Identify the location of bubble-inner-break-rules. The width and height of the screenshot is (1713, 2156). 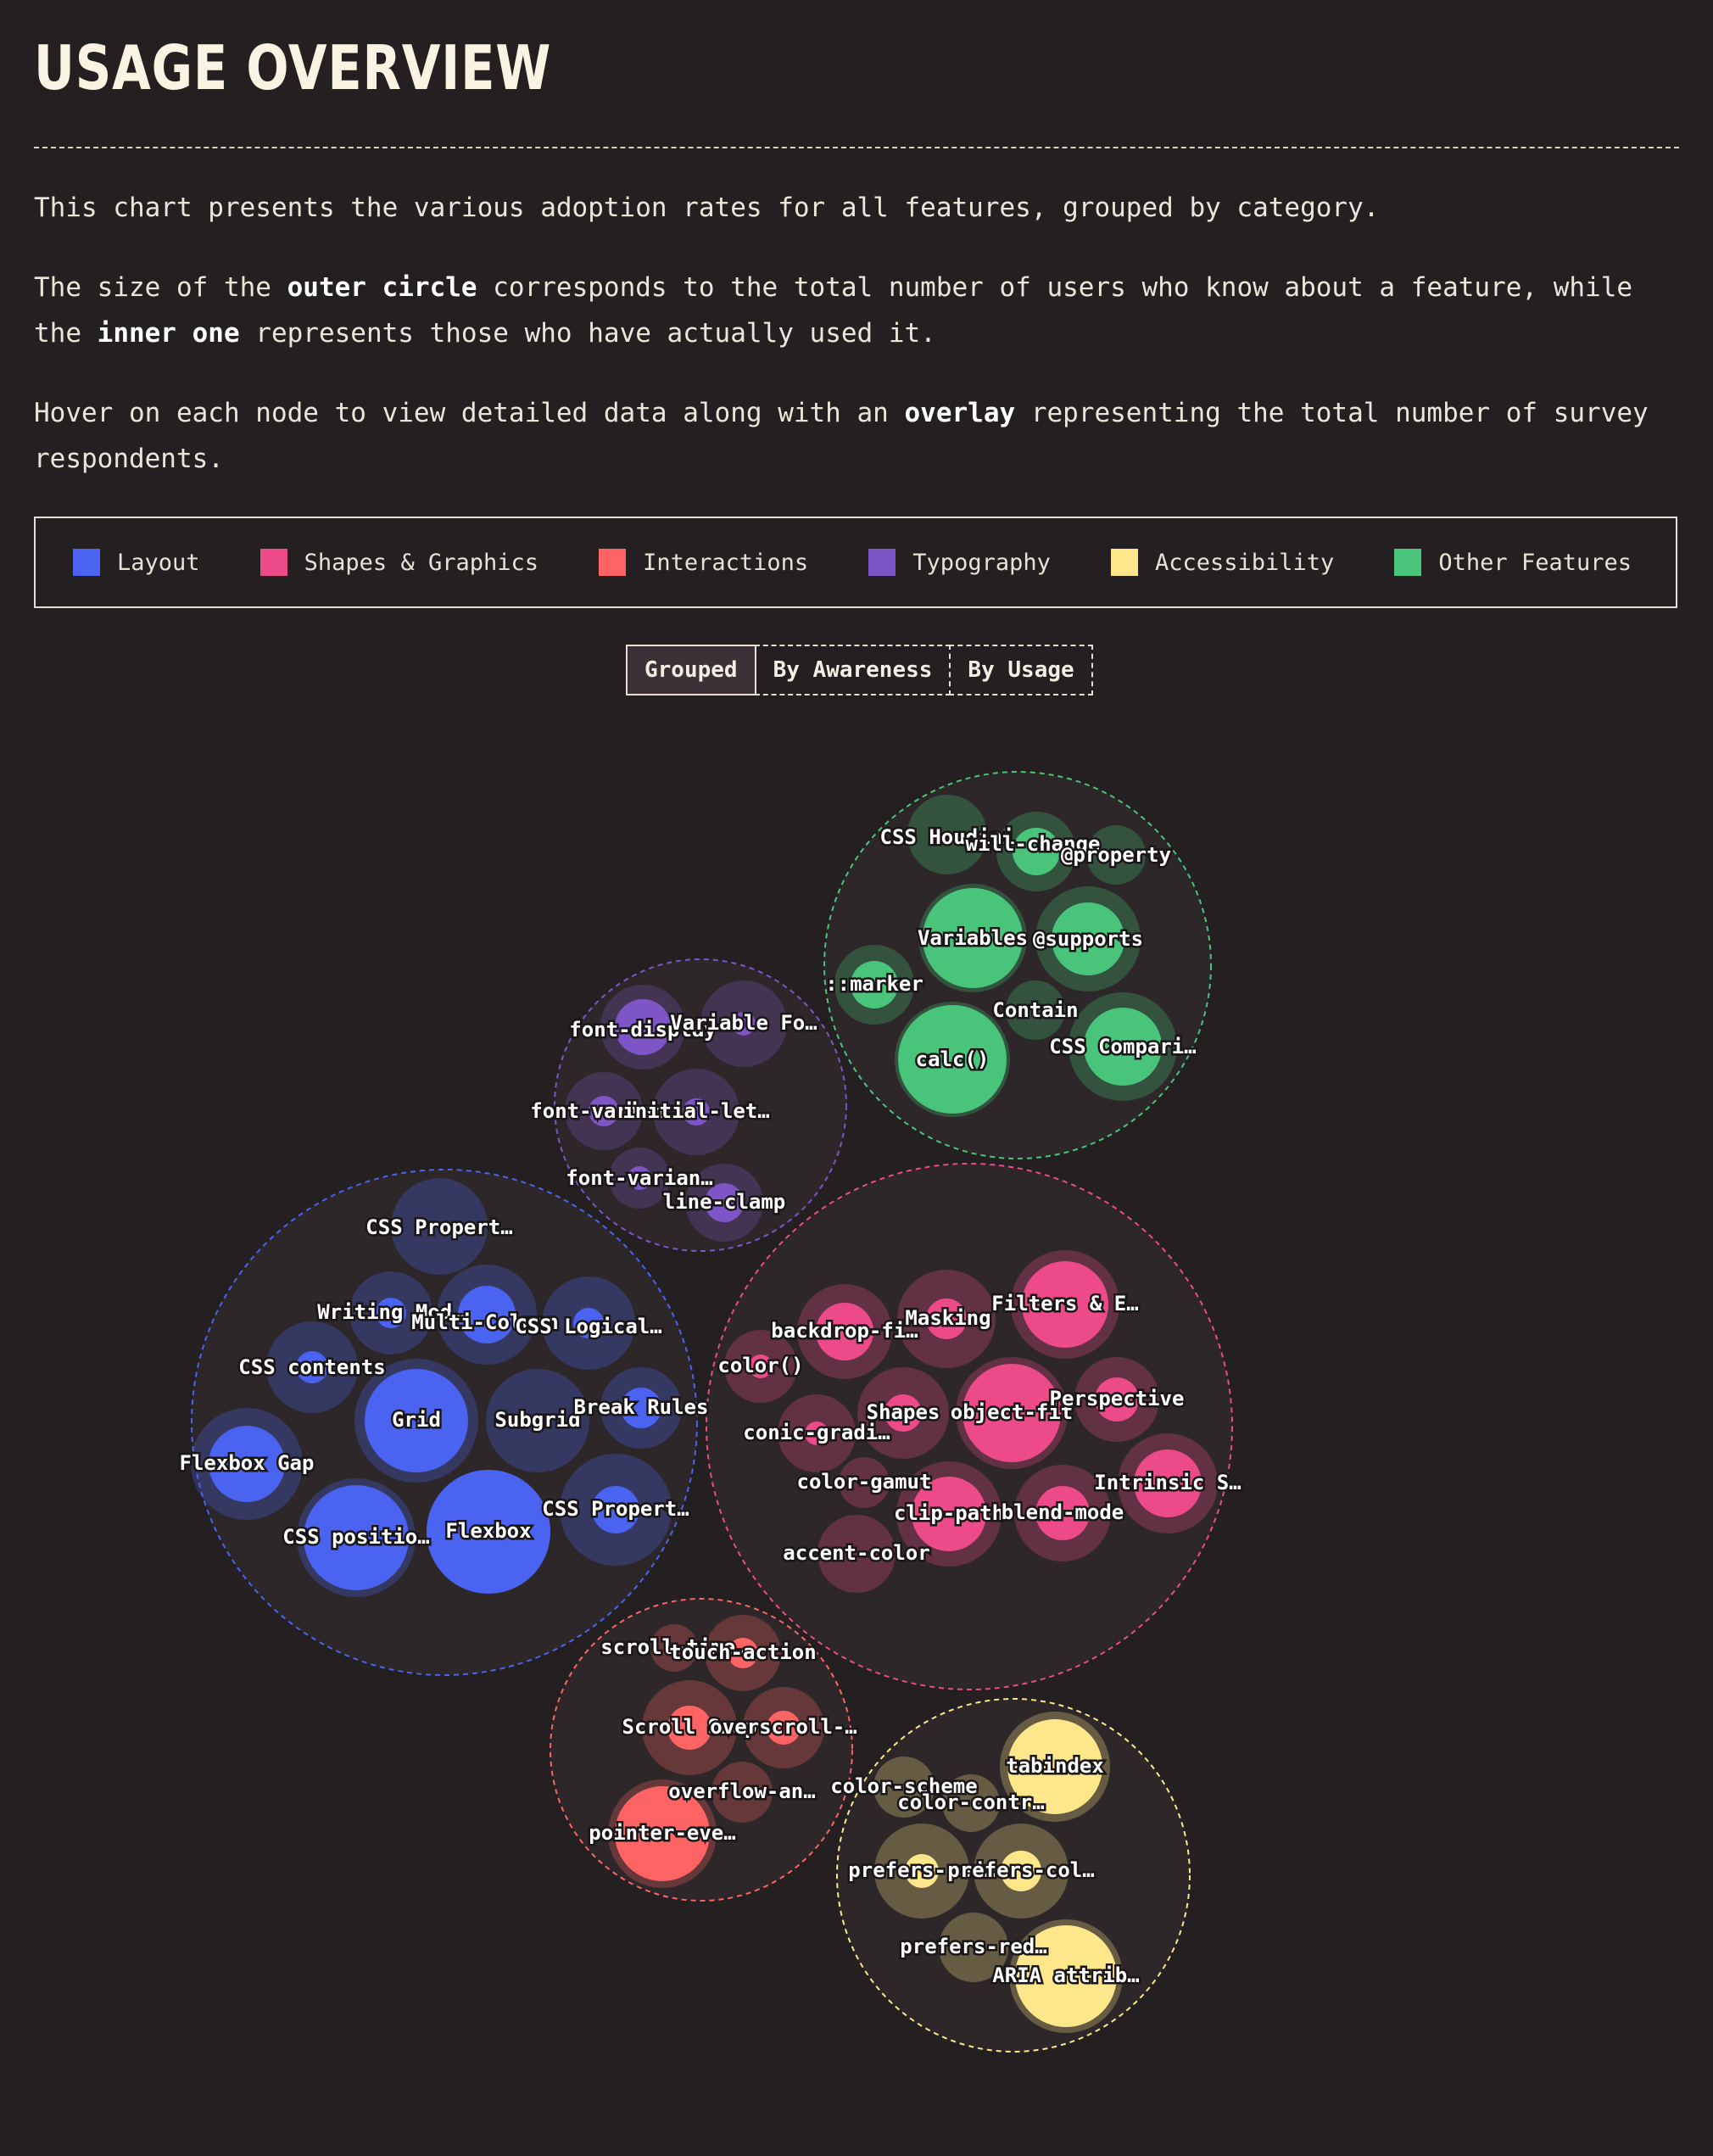
(641, 1408).